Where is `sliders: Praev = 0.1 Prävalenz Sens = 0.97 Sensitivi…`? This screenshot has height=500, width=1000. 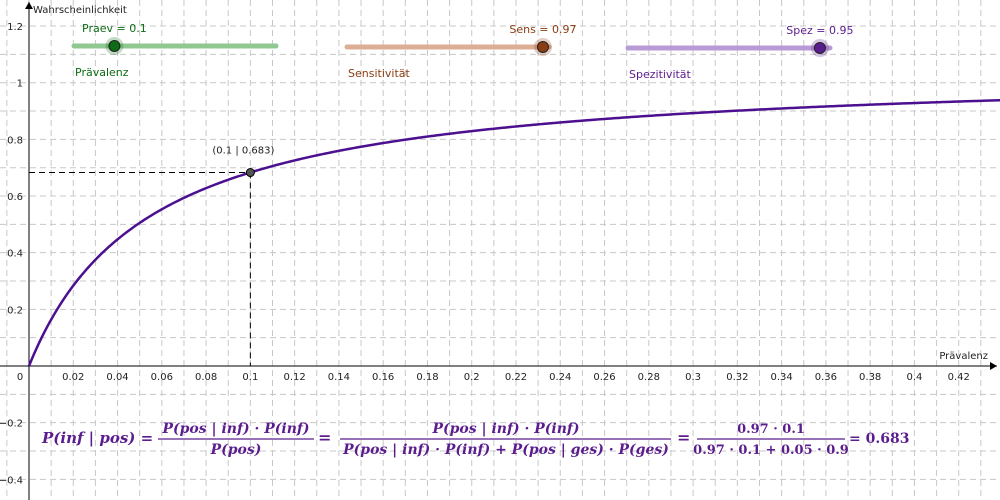 sliders: Praev = 0.1 Prävalenz Sens = 0.97 Sensitivi… is located at coordinates (462, 51).